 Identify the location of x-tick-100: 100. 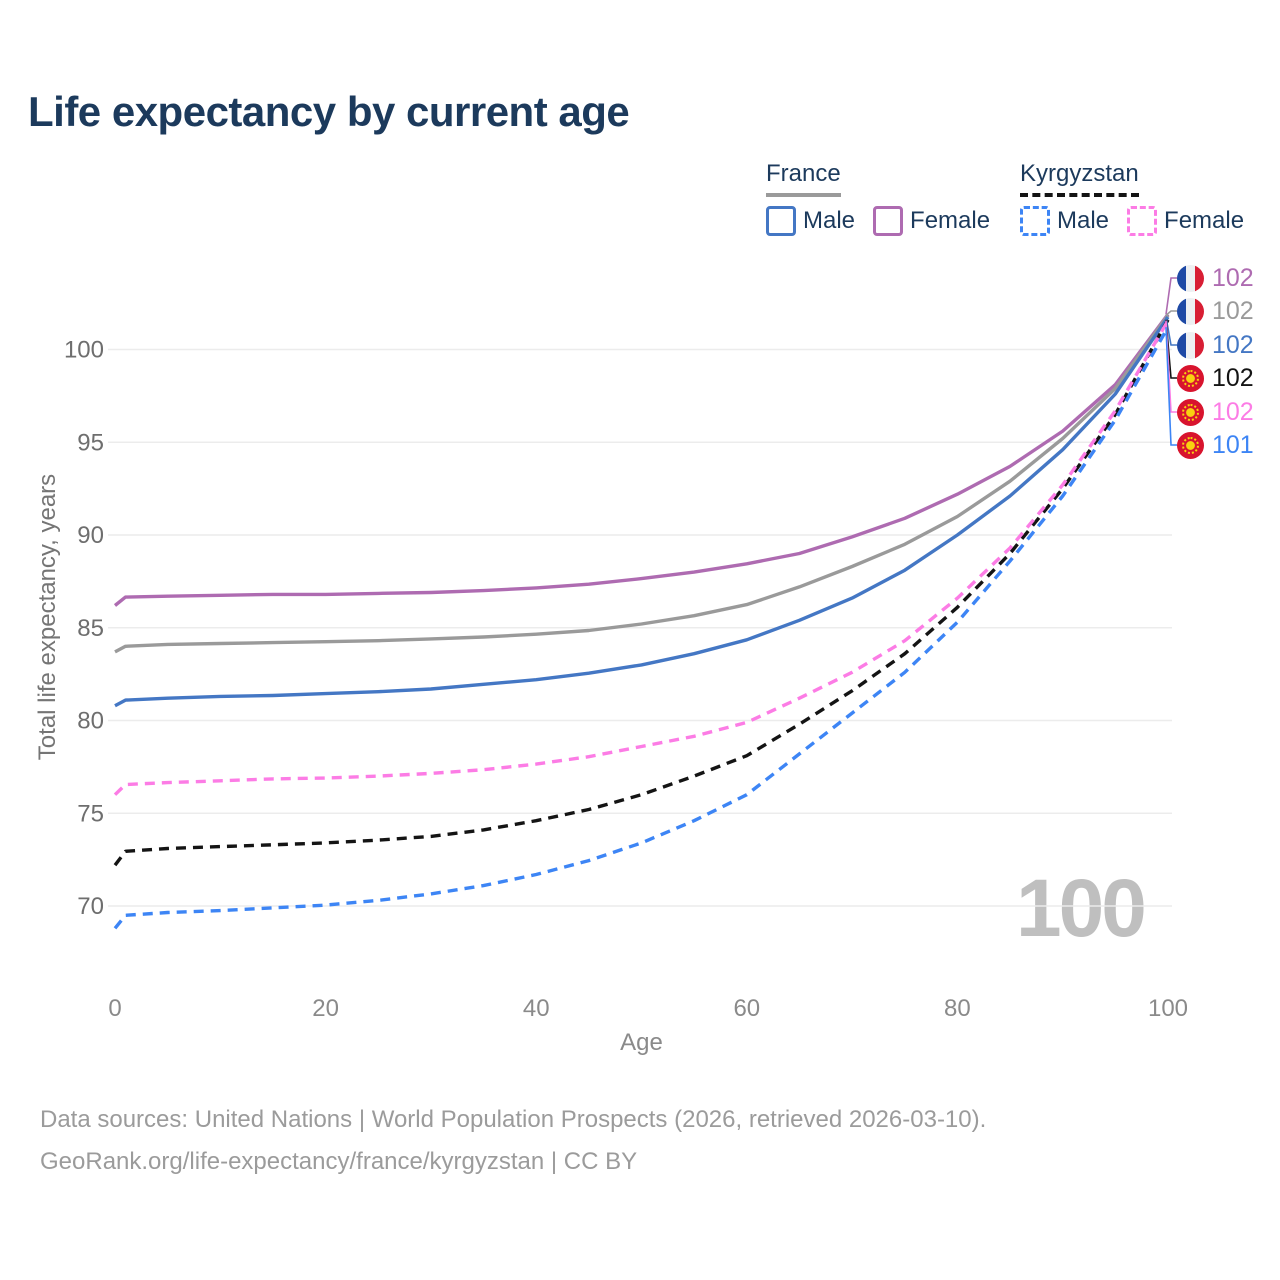
(1168, 1008).